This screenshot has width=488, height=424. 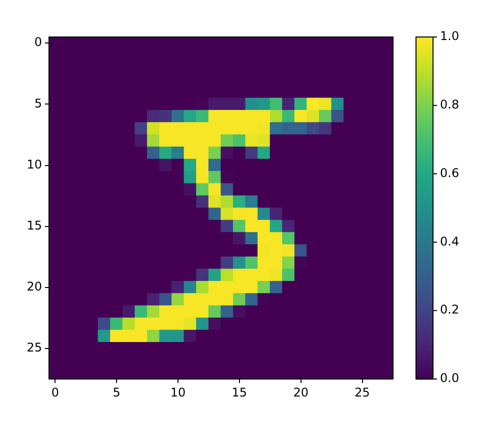 What do you see at coordinates (34, 164) in the screenshot?
I see `y-tick-label: 10` at bounding box center [34, 164].